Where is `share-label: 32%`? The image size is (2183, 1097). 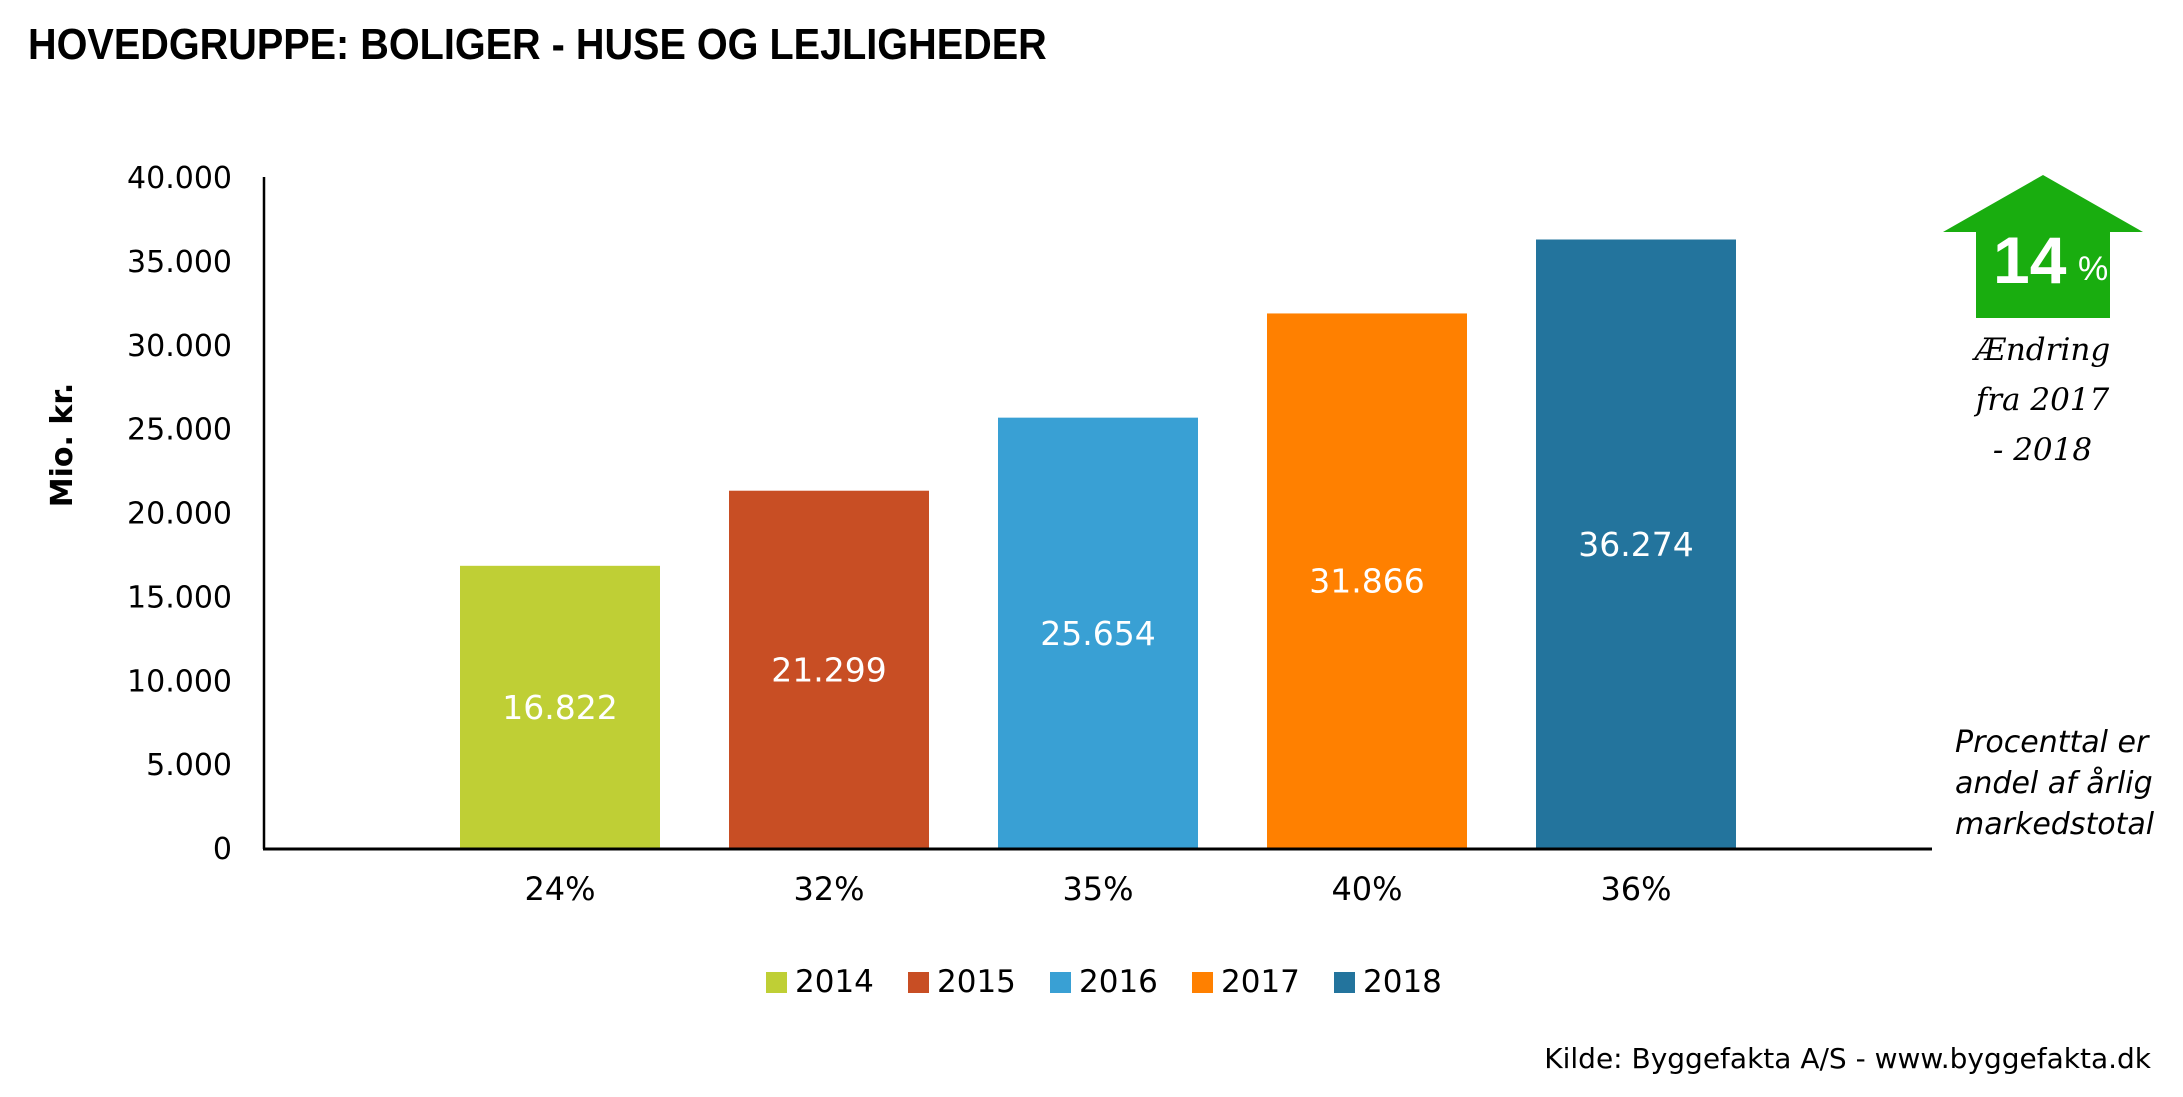
share-label: 32% is located at coordinates (828, 889).